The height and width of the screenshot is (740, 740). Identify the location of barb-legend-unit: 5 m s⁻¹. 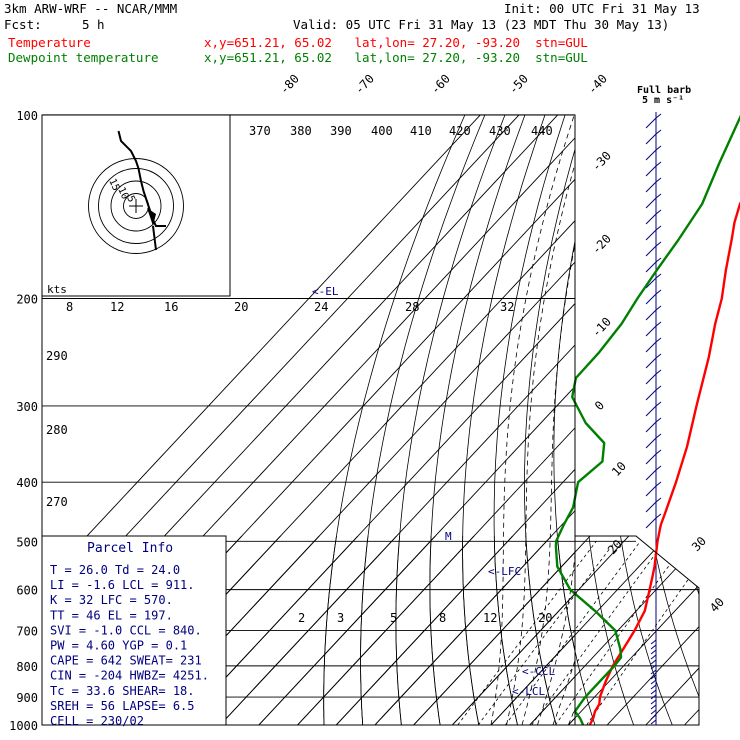
(663, 100).